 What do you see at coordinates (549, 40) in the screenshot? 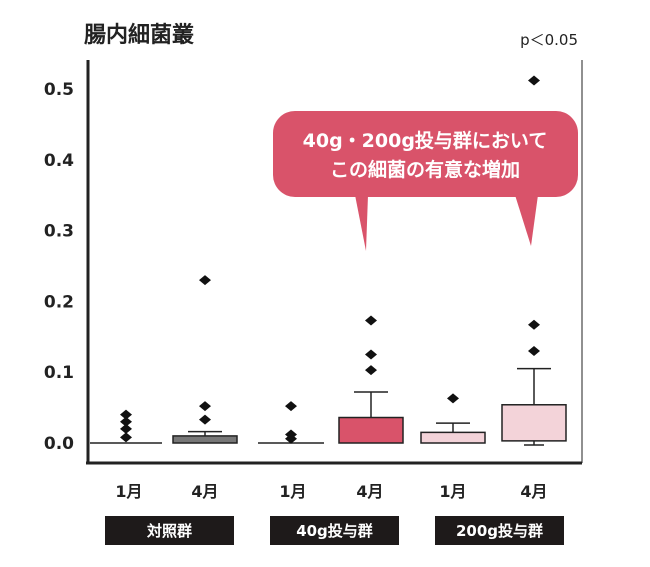
I see `p-value-label: p＜0.05` at bounding box center [549, 40].